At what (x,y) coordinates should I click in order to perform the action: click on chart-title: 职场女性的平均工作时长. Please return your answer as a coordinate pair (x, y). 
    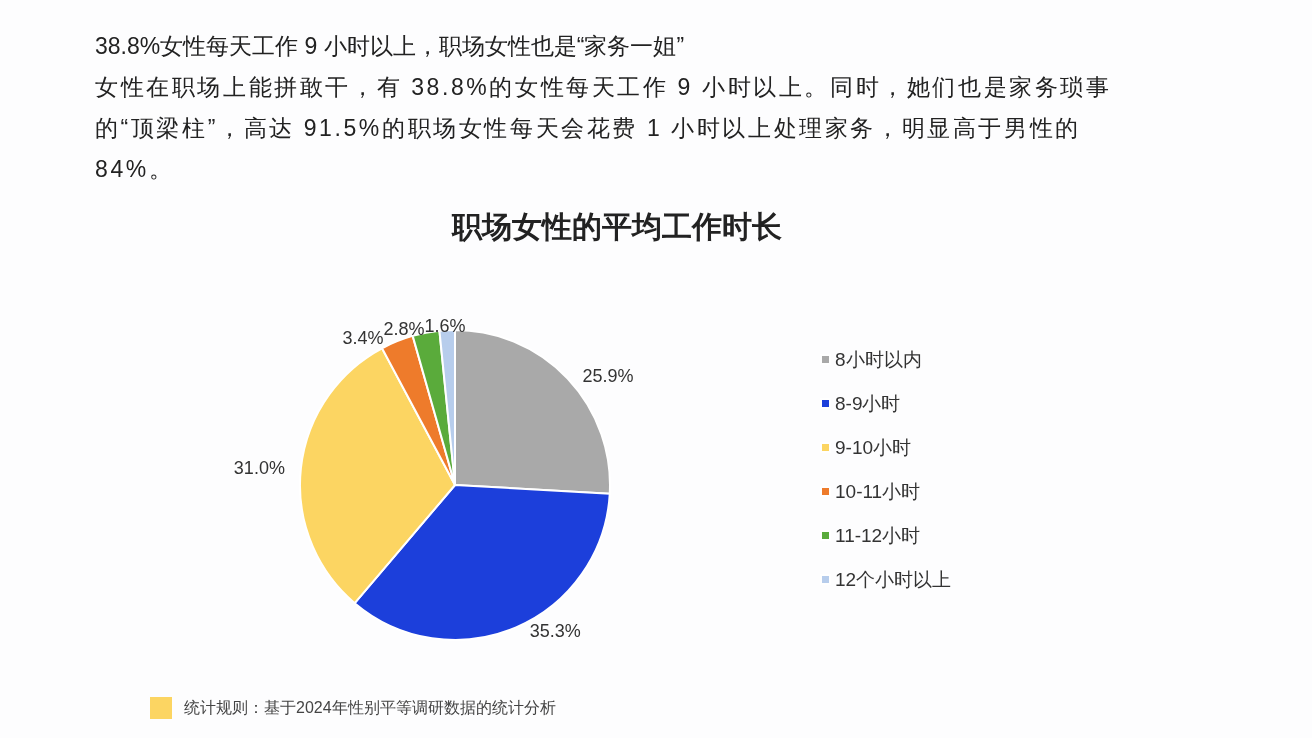
    Looking at the image, I should click on (616, 226).